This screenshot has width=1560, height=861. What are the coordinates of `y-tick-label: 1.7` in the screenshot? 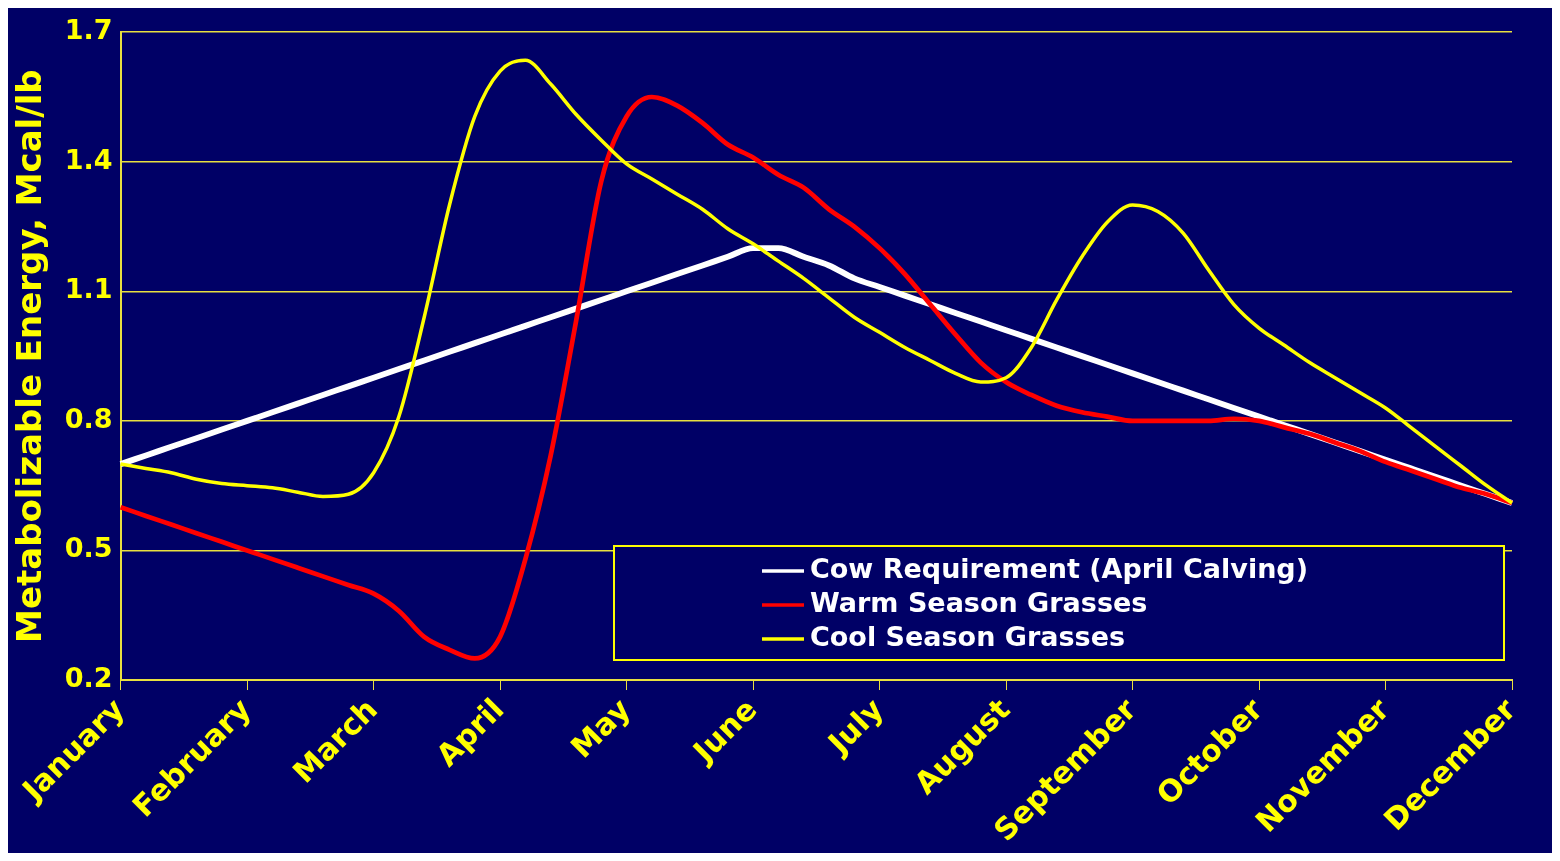 It's located at (88, 30).